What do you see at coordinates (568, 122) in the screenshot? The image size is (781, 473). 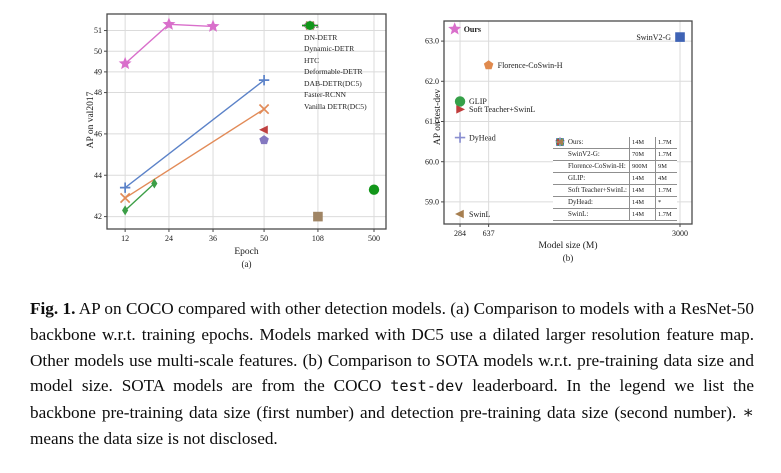 I see `plot-border` at bounding box center [568, 122].